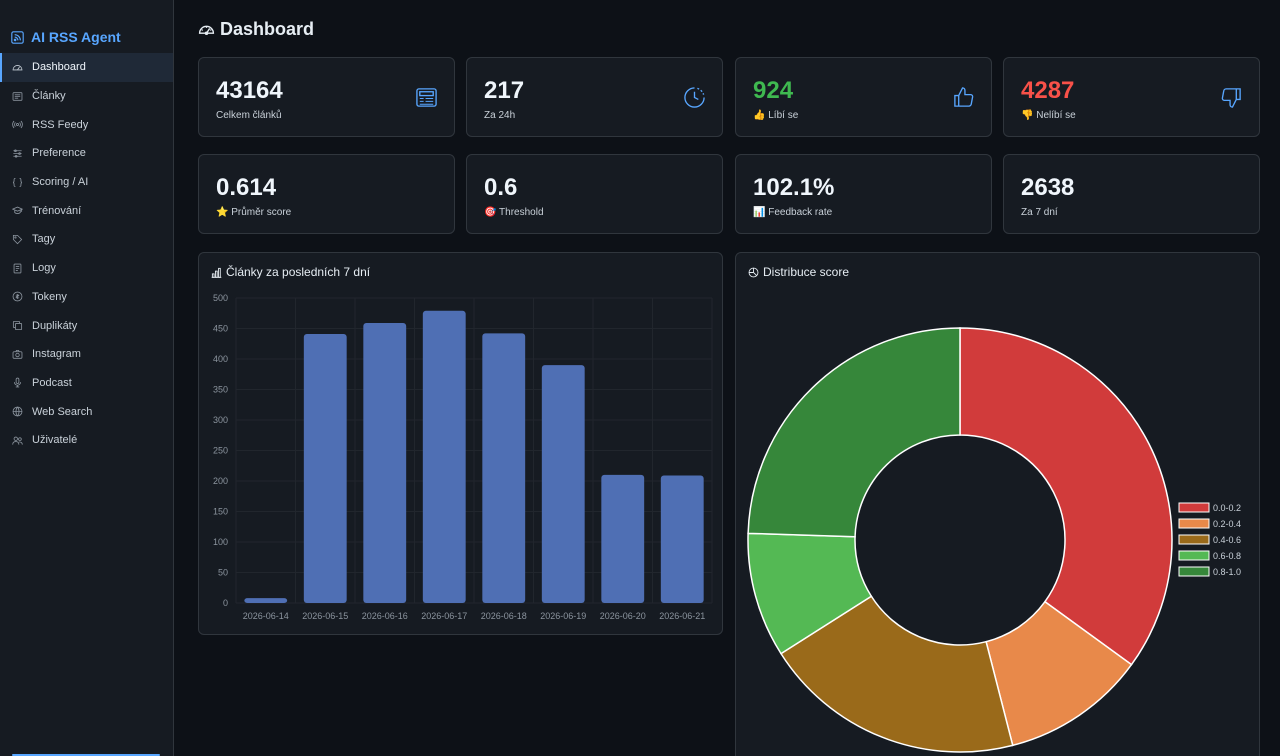  Describe the element at coordinates (17, 296) in the screenshot. I see `coin-icon` at that location.